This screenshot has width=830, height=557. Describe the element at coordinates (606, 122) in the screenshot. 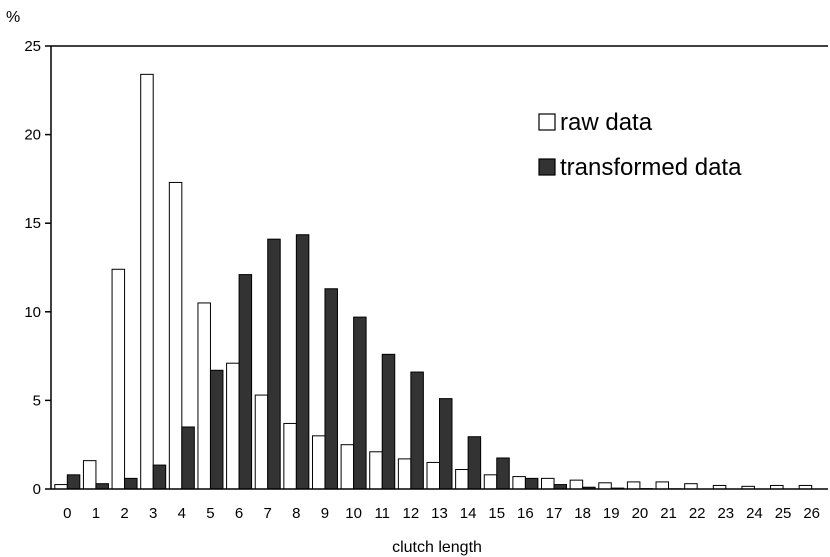

I see `legend-label-raw-data: raw data` at that location.